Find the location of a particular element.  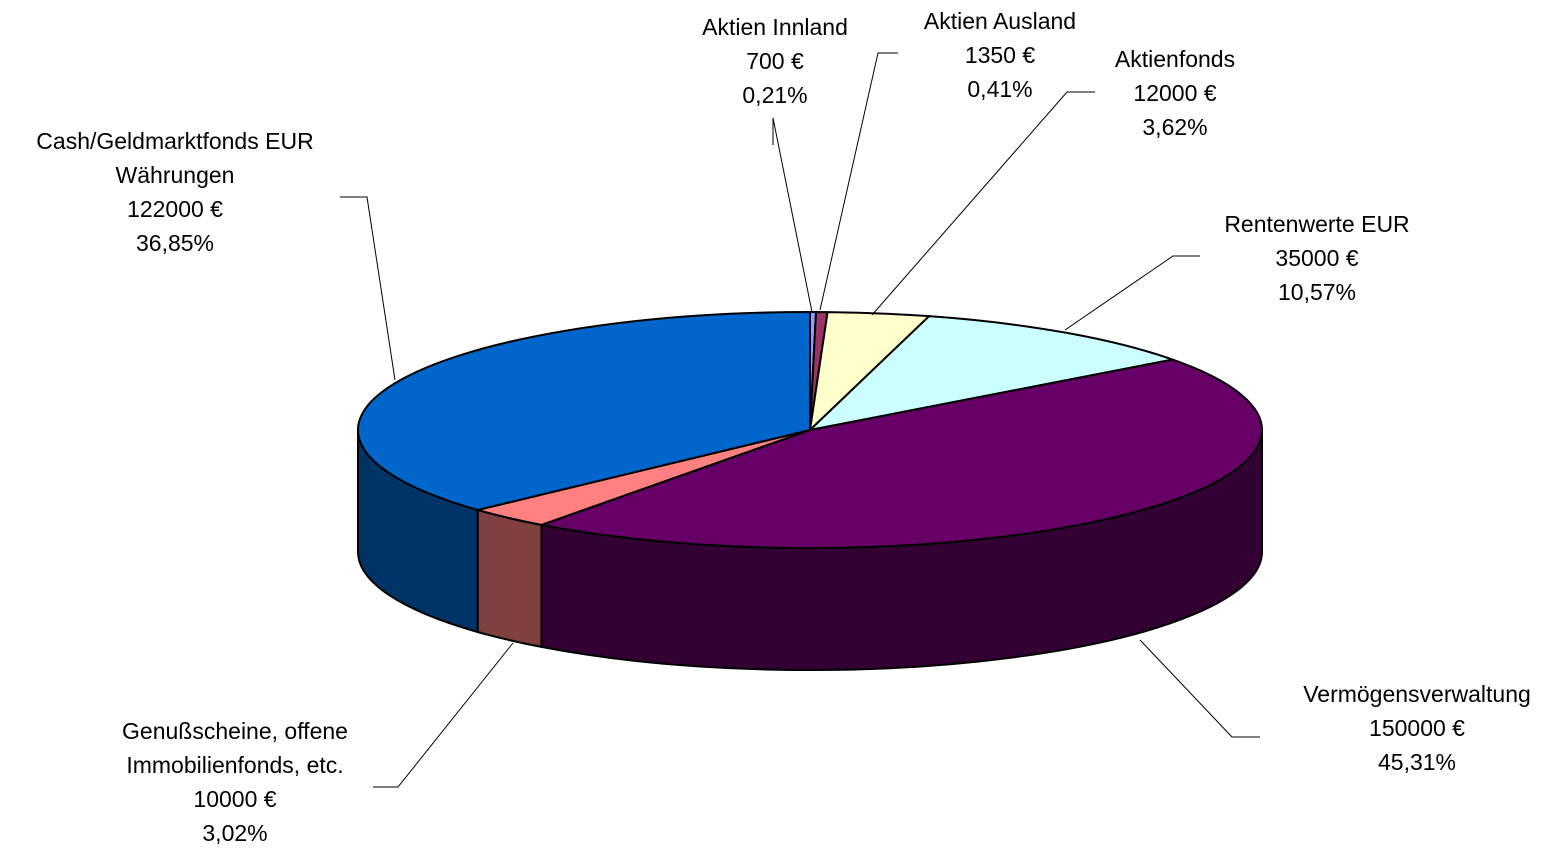

data-label-aktien-ausland: Aktien Ausland 1350 € 0,41% is located at coordinates (1000, 55).